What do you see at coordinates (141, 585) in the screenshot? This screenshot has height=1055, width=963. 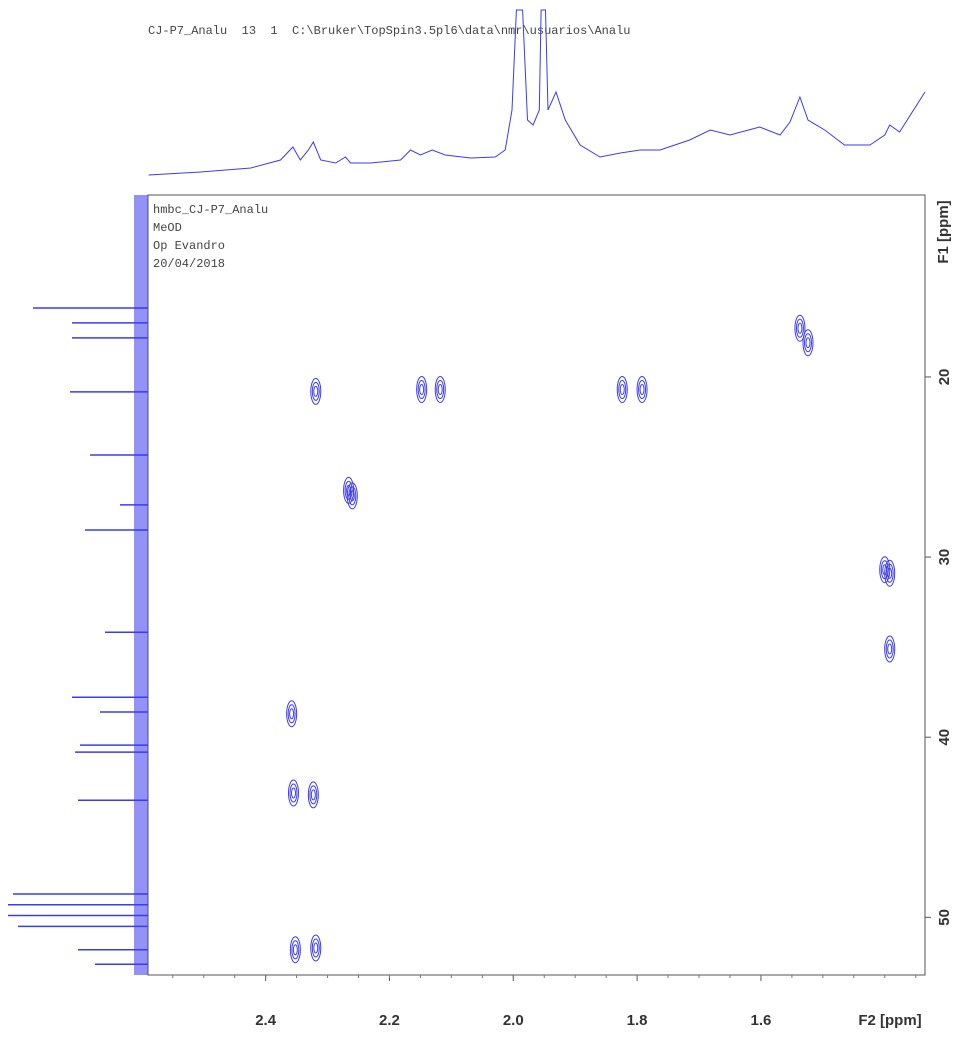 I see `left-noise-band` at bounding box center [141, 585].